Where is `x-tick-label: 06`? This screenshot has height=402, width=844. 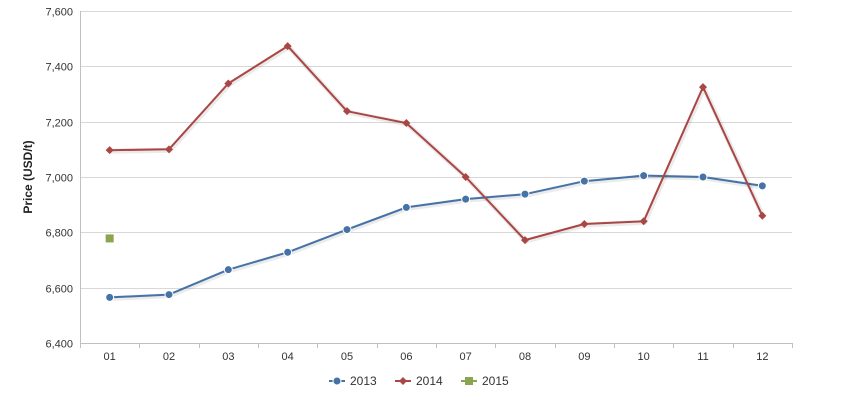 x-tick-label: 06 is located at coordinates (406, 357).